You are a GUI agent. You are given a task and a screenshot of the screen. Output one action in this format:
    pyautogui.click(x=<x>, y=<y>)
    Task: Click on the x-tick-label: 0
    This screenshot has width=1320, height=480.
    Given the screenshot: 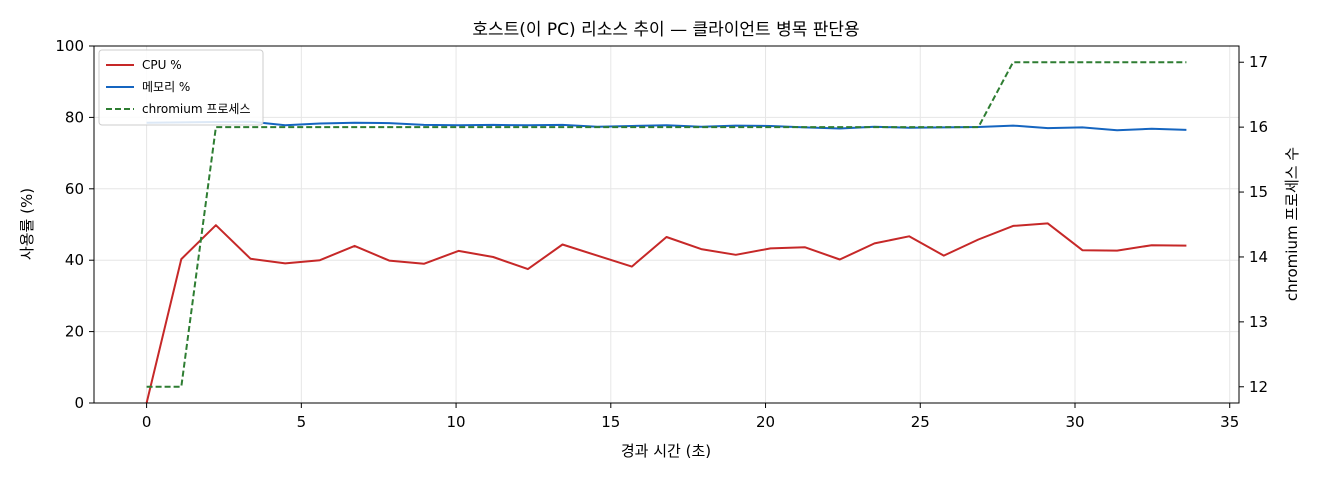 What is the action you would take?
    pyautogui.click(x=147, y=422)
    